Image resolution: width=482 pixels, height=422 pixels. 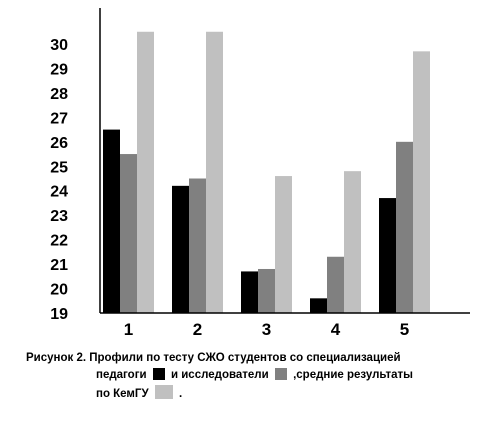 What do you see at coordinates (387, 255) in the screenshot?
I see `bar-cat5-series1` at bounding box center [387, 255].